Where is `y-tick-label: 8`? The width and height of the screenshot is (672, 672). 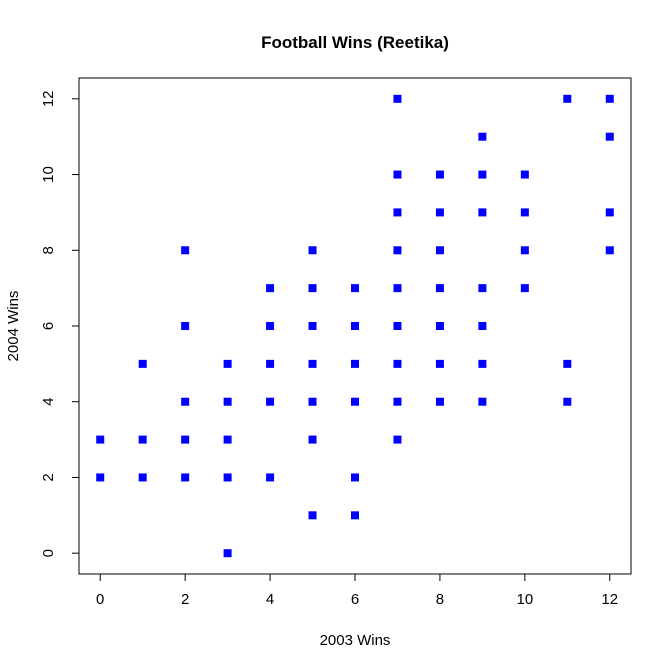 y-tick-label: 8 is located at coordinates (48, 250).